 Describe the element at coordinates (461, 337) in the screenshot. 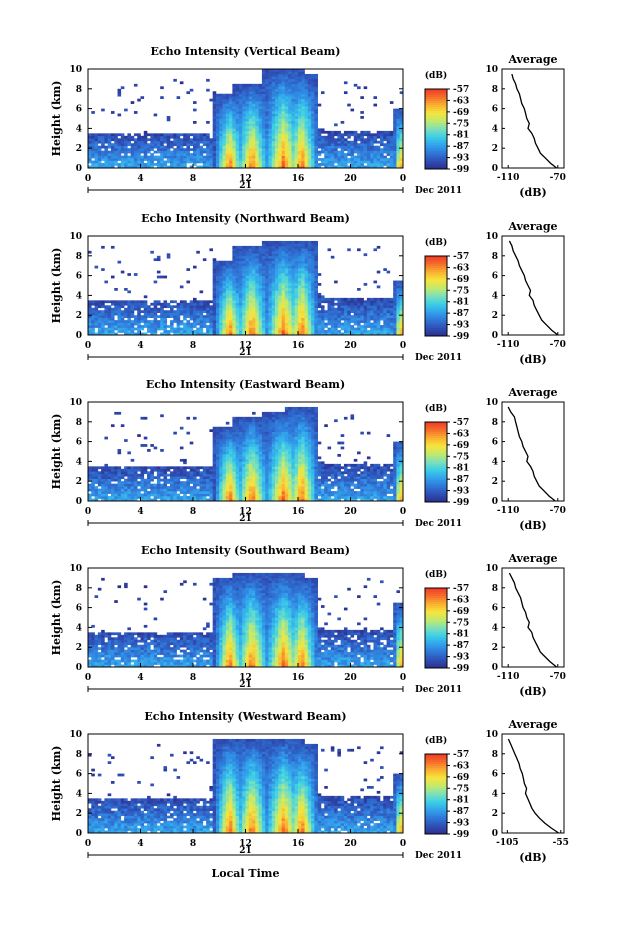

I see `colorbar-tick-label: -99` at that location.